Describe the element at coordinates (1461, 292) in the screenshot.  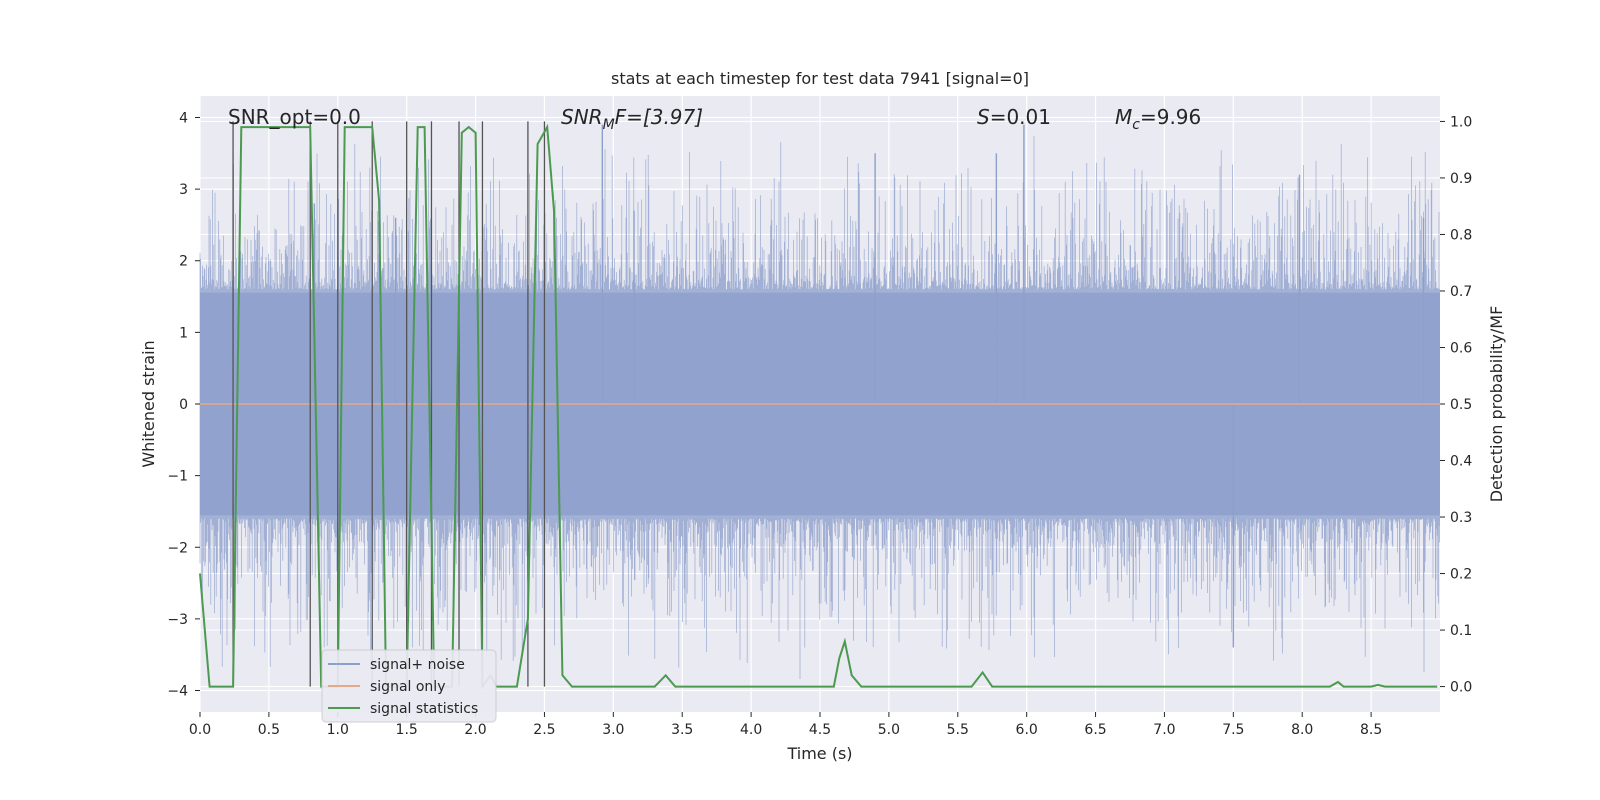
I see `y-right-tick-label: 0.7` at that location.